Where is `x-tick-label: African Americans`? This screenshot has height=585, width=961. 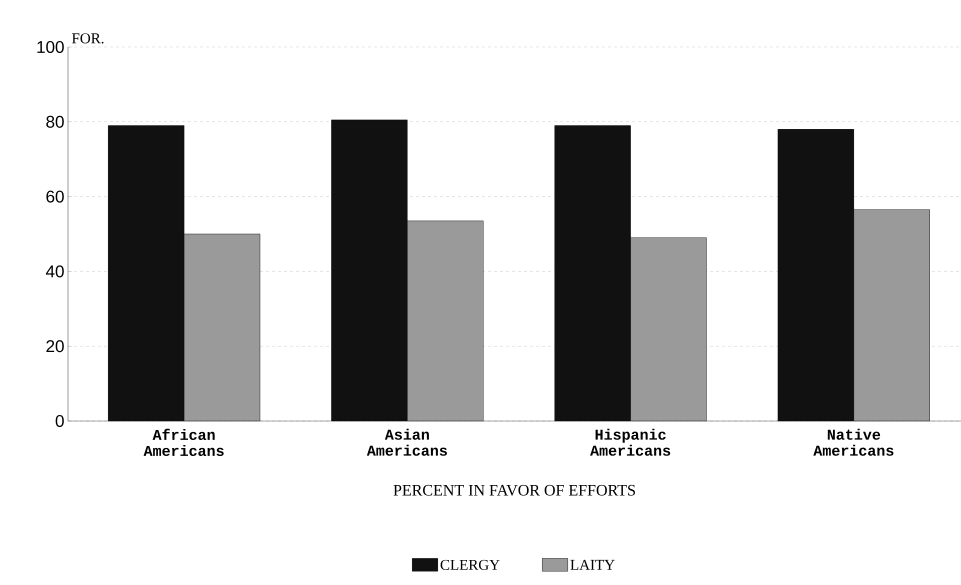 x-tick-label: African Americans is located at coordinates (184, 442).